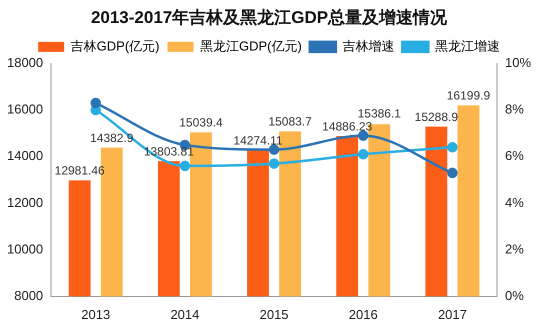  I want to click on x-tick-label: 2014, so click(185, 314).